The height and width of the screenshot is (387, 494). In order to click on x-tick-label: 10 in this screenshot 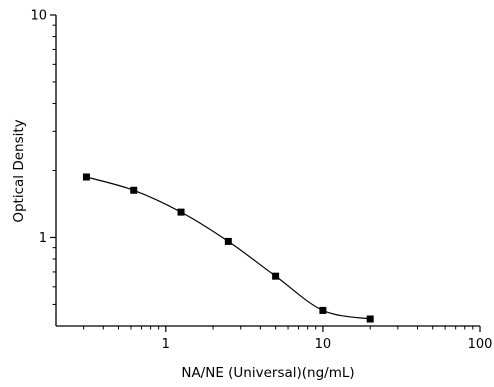, I will do `click(323, 344)`.